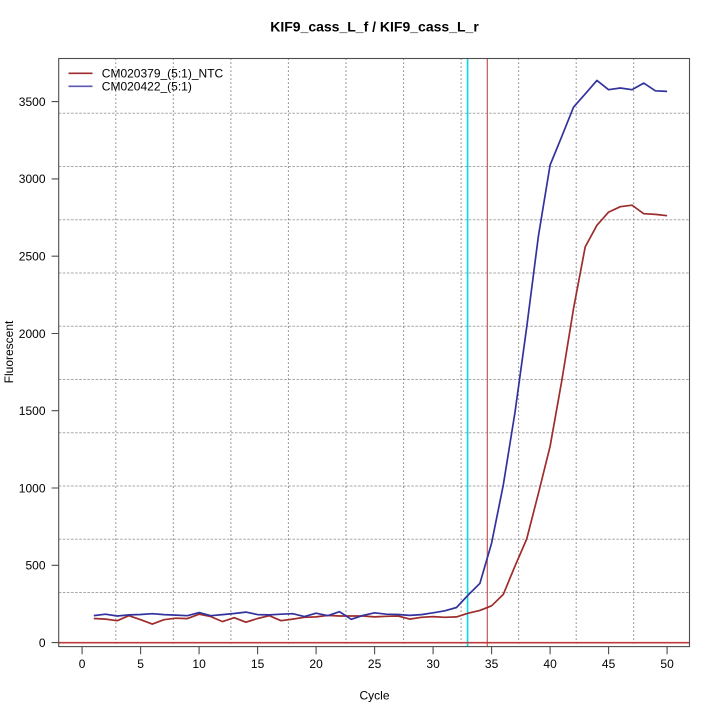 The image size is (720, 725). What do you see at coordinates (374, 696) in the screenshot?
I see `svg-text: Cycle` at bounding box center [374, 696].